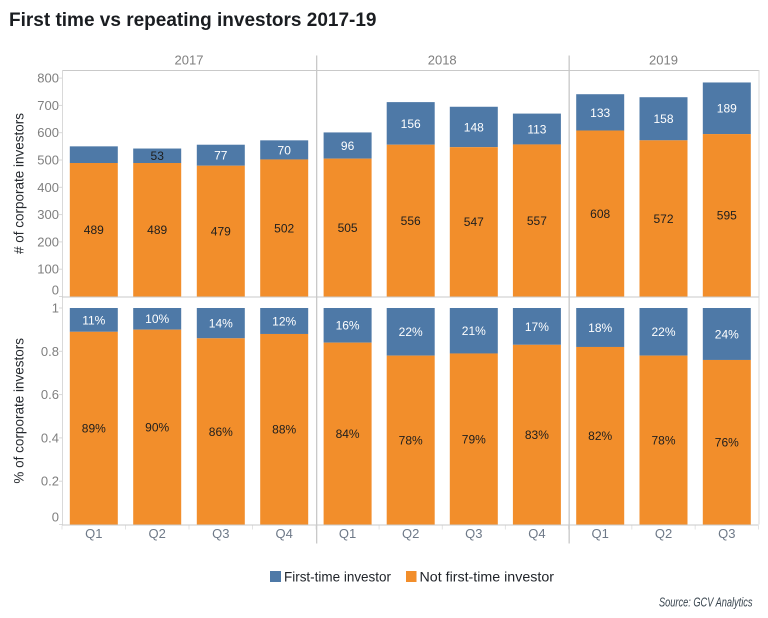 This screenshot has height=618, width=768. I want to click on svg-text: 189, so click(727, 109).